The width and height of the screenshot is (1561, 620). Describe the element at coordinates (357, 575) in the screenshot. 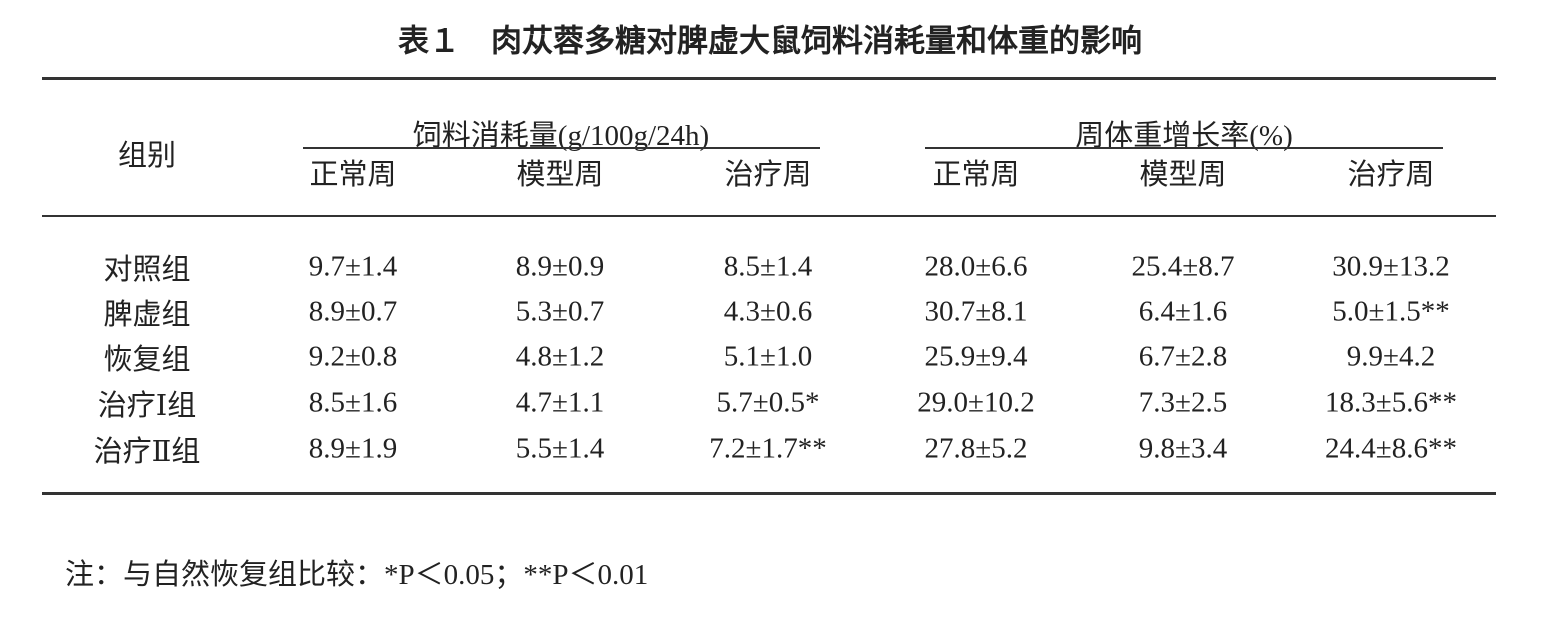

I see `table-note: 注：与自然恢复组比较：*P＜0.05；**P＜0.01` at that location.